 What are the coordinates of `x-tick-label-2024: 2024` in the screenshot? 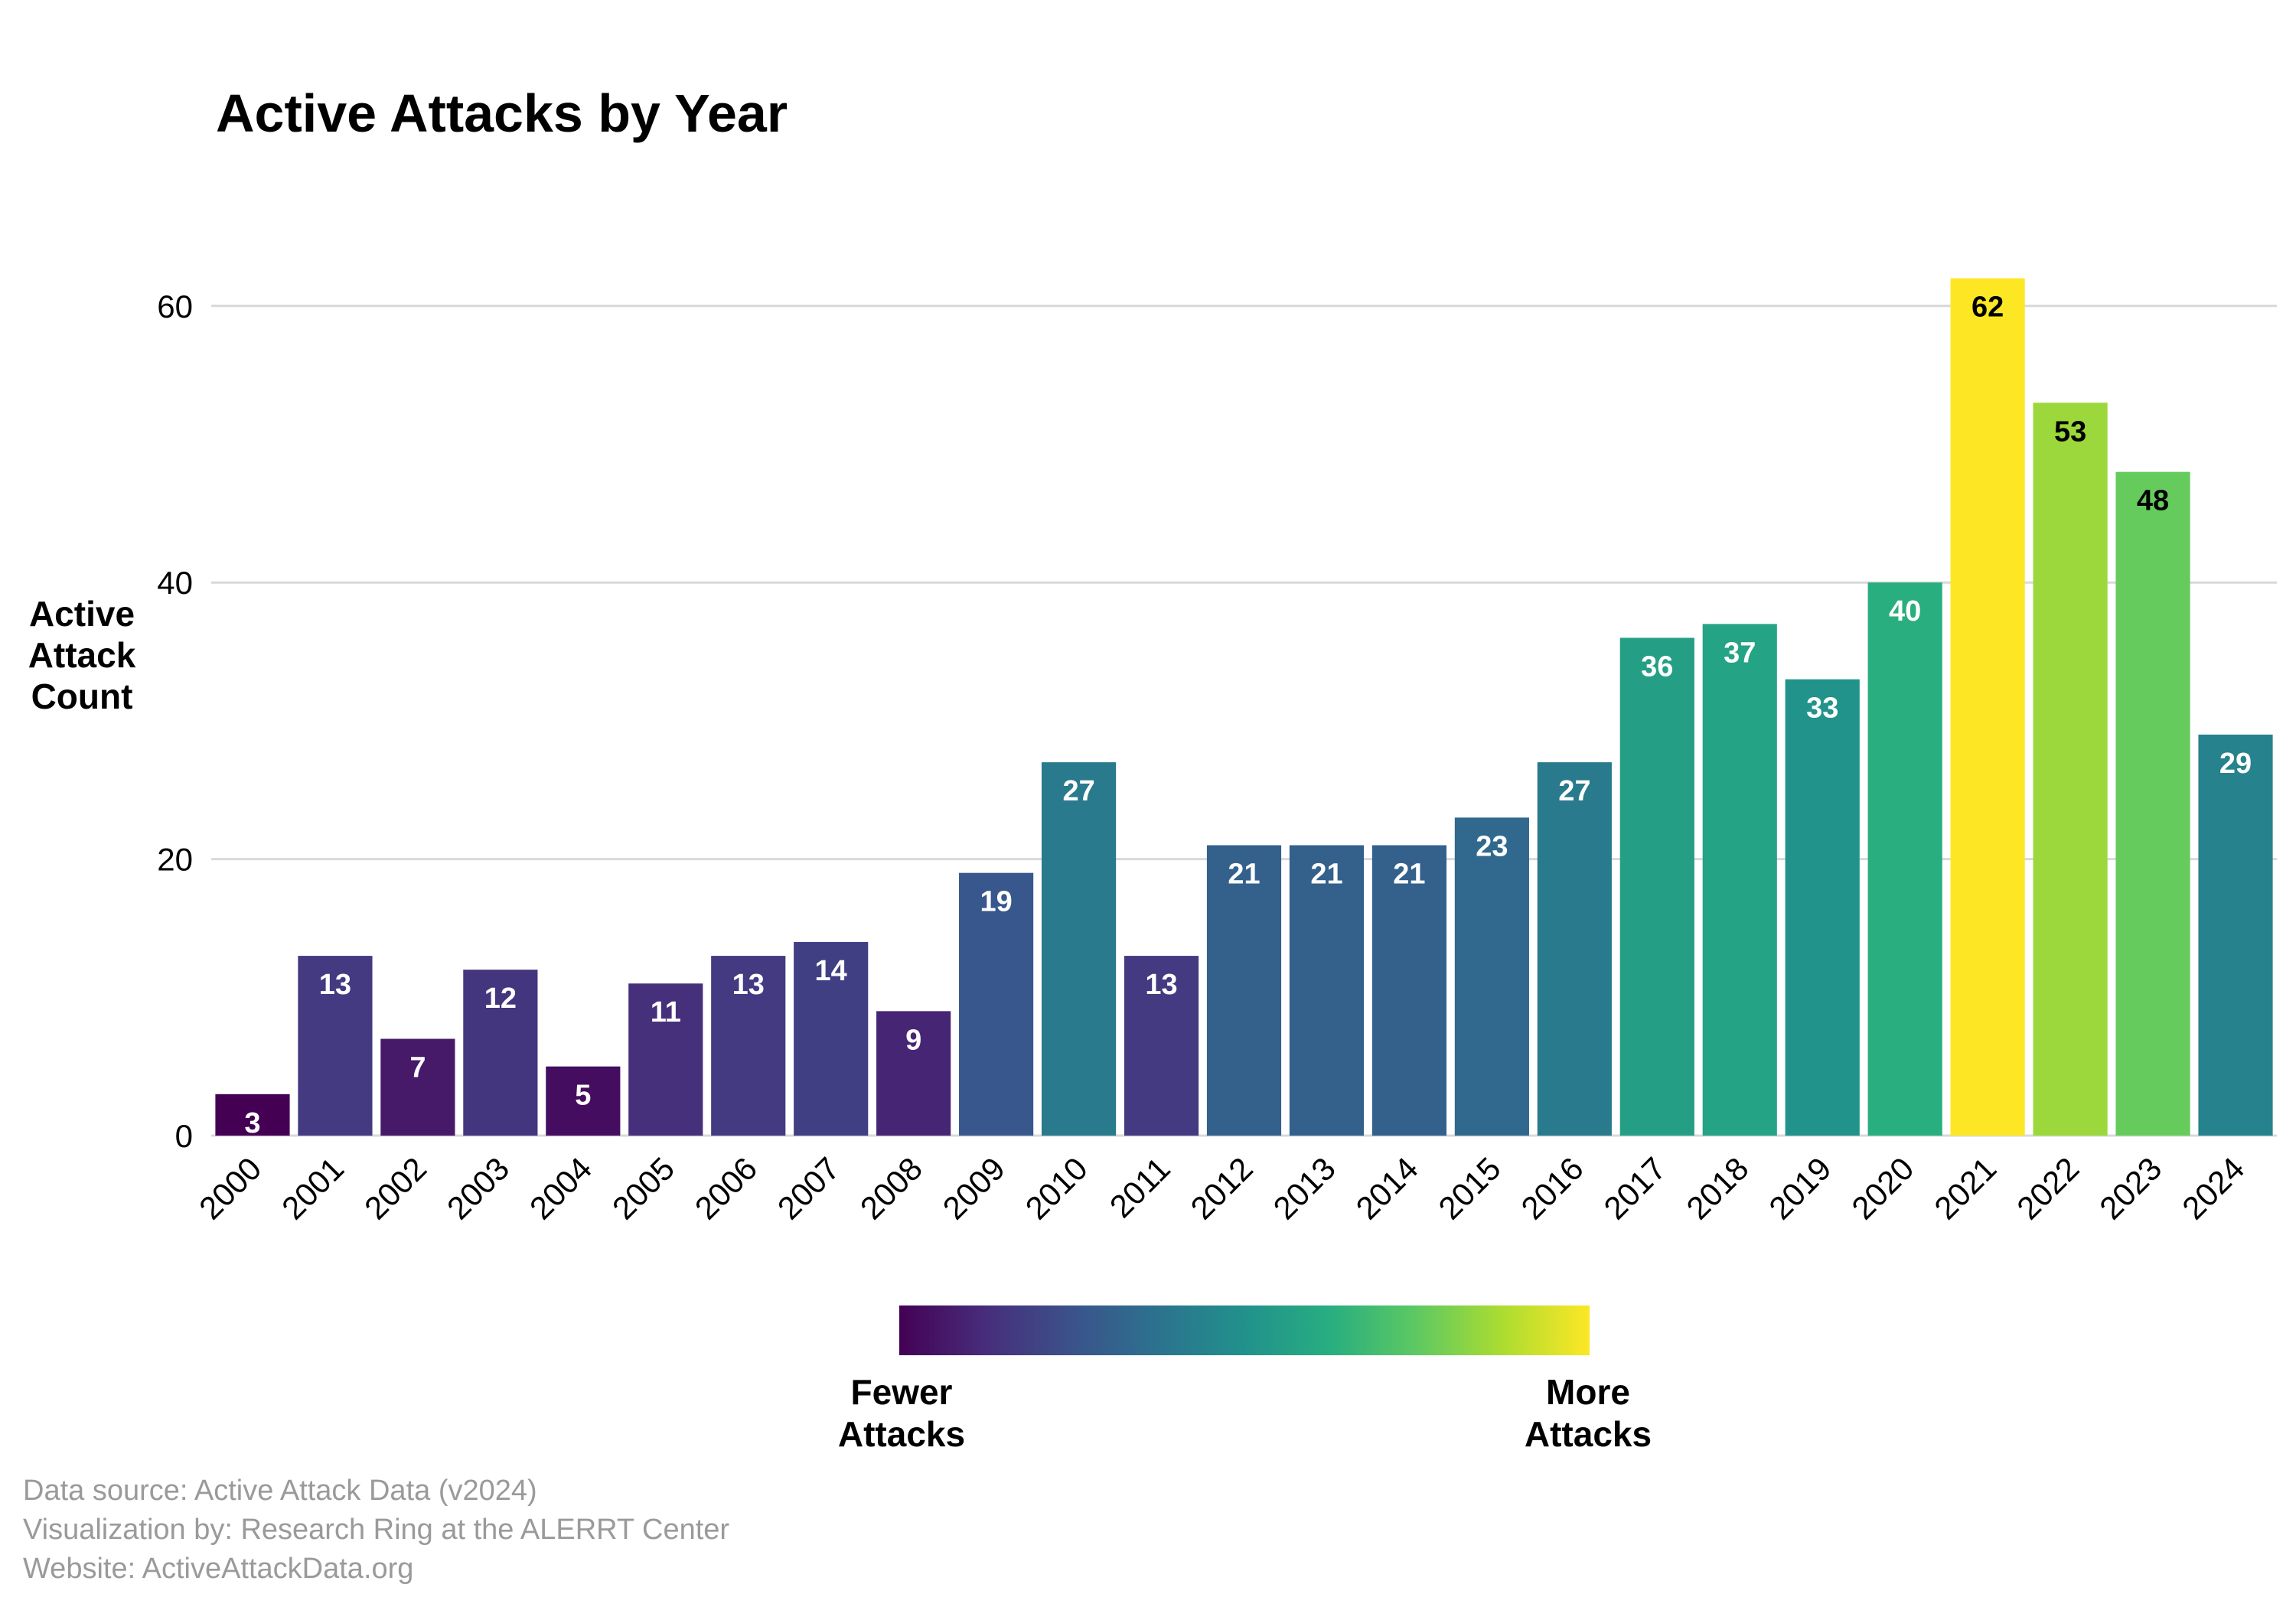 It's located at (2213, 1188).